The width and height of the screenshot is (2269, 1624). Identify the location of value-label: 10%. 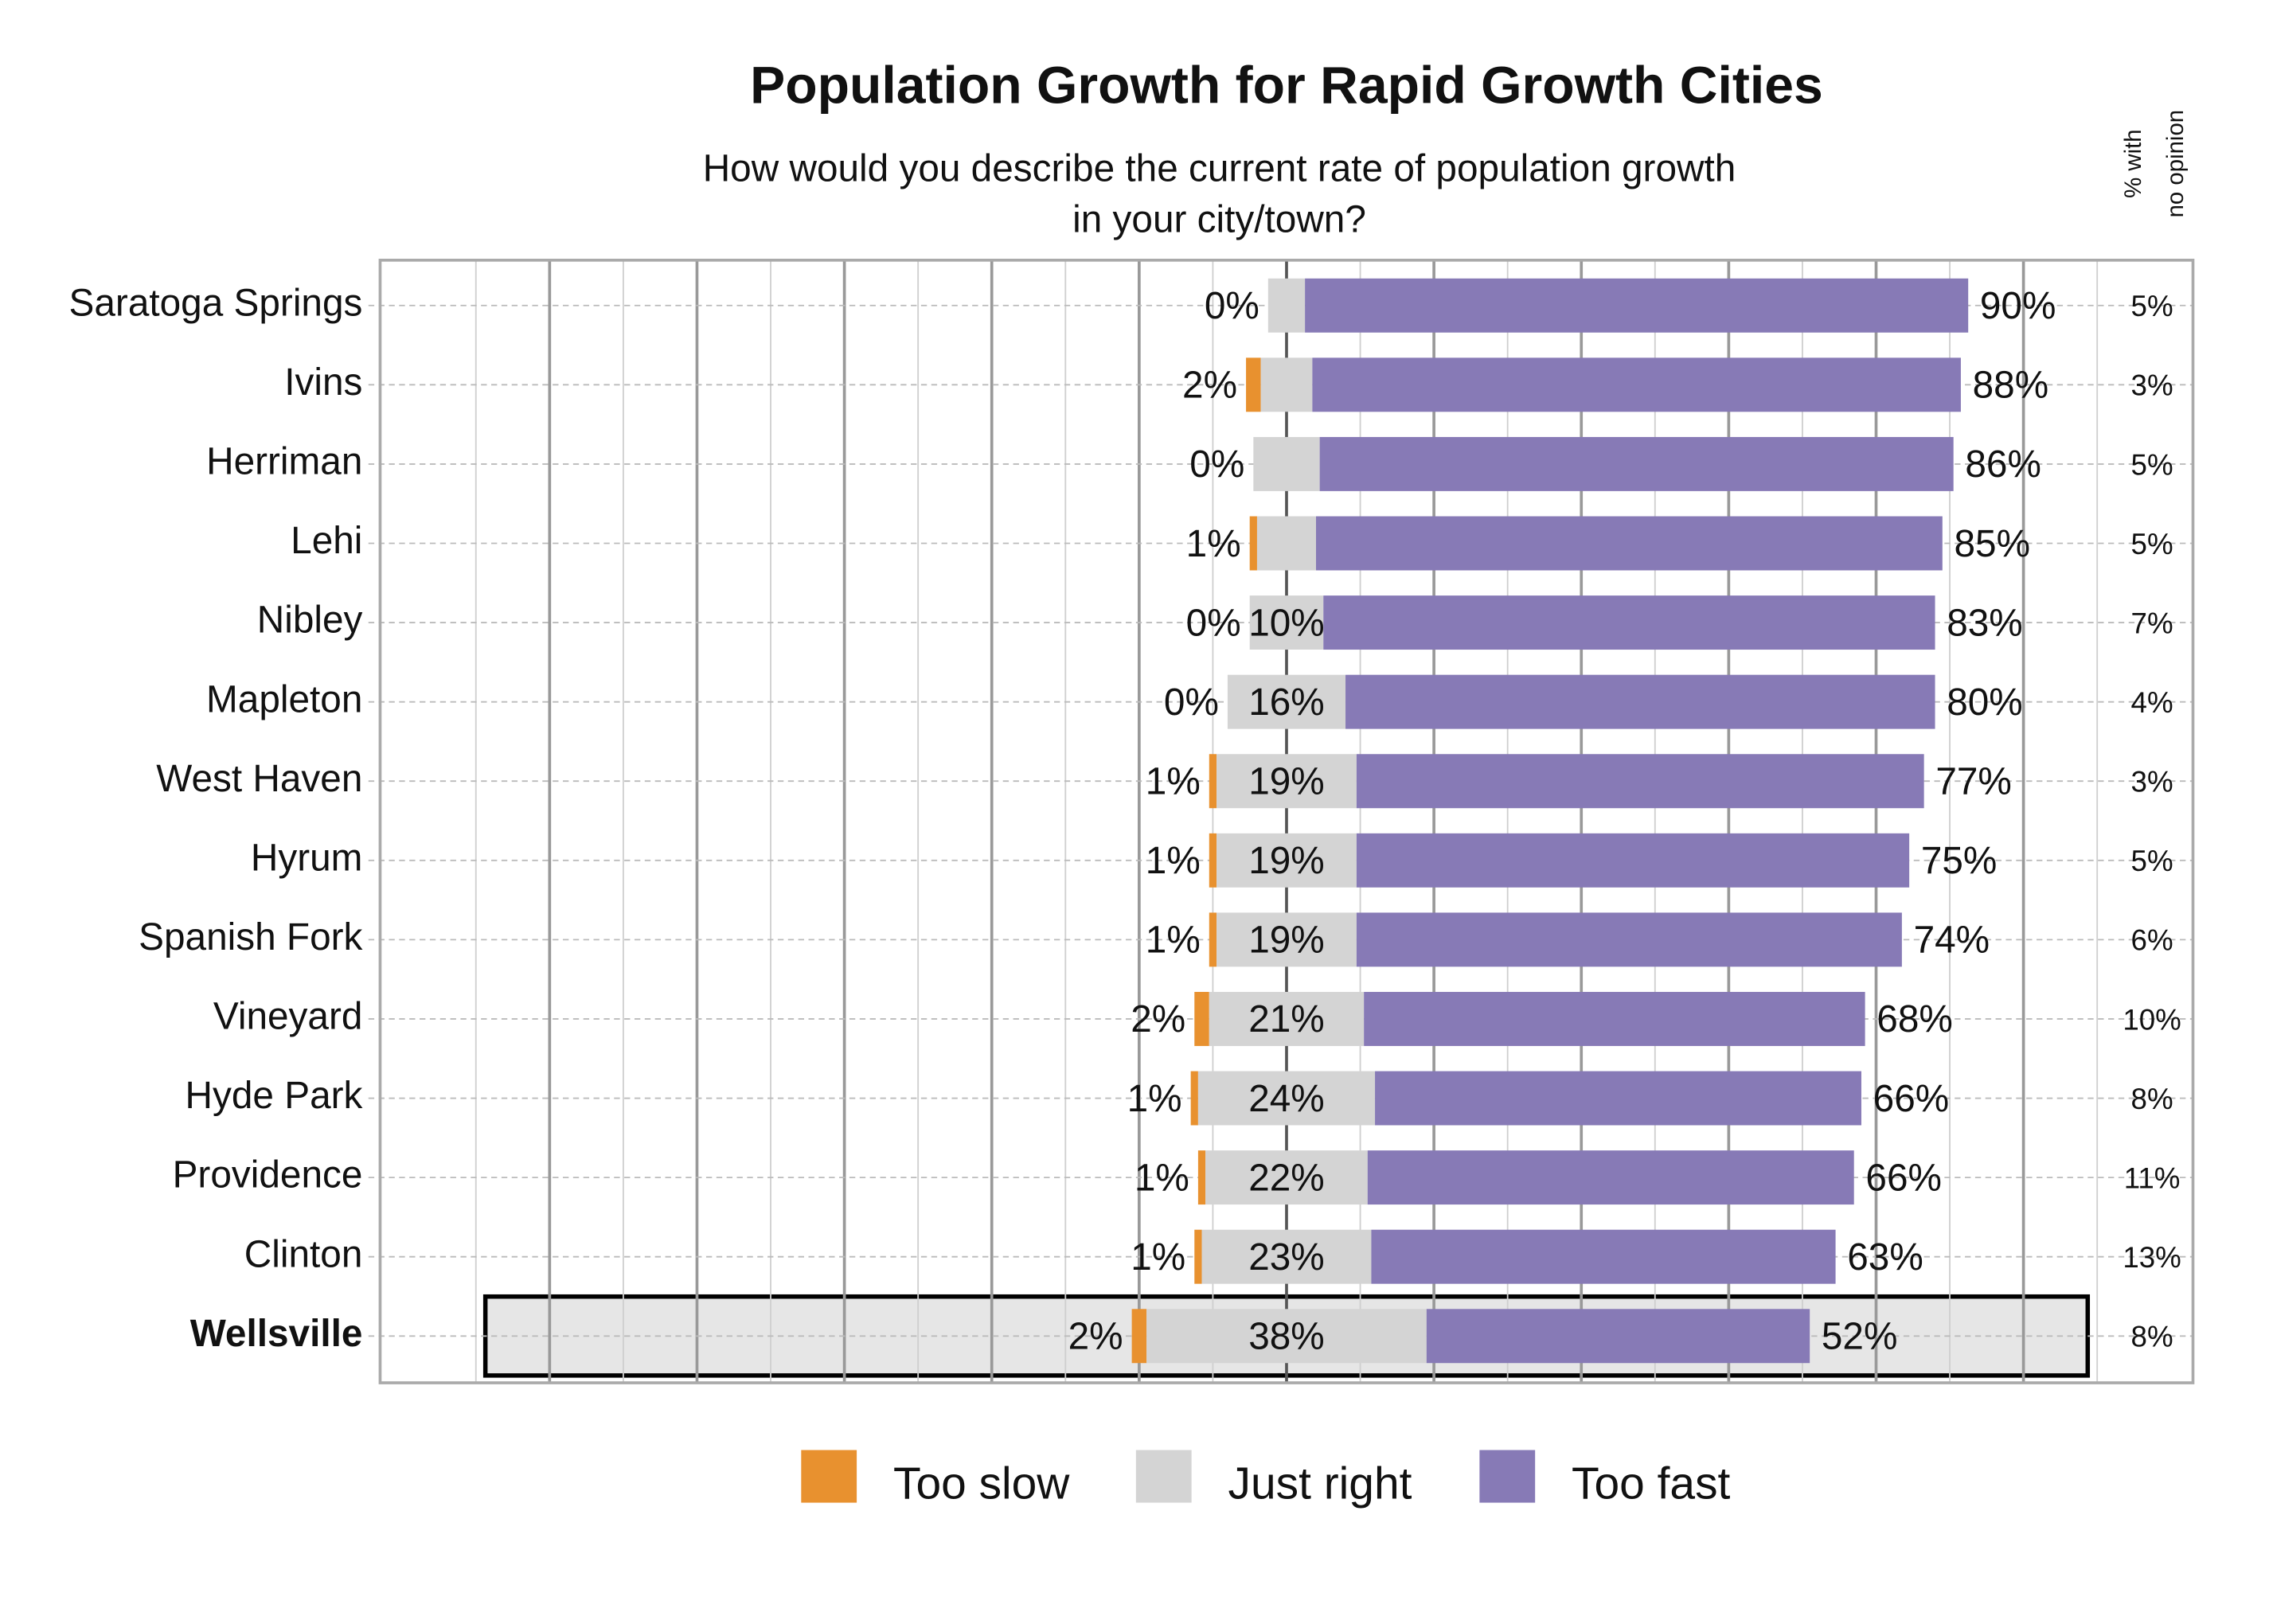
(1286, 623).